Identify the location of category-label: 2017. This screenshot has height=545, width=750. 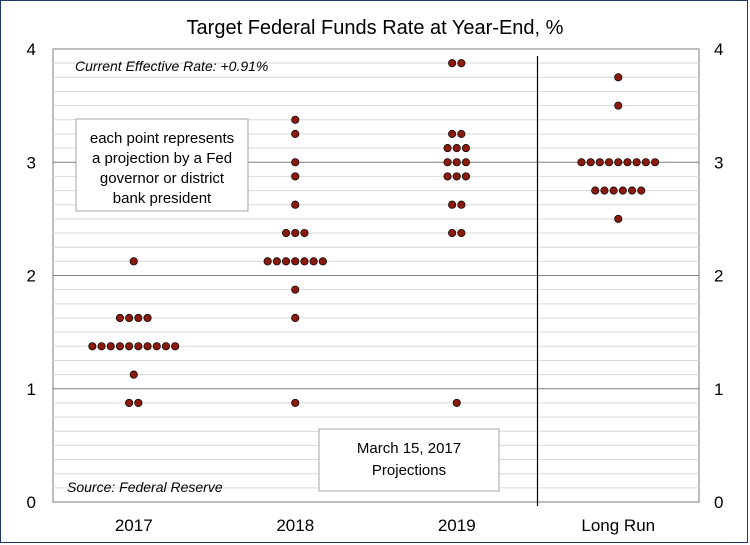
(134, 525).